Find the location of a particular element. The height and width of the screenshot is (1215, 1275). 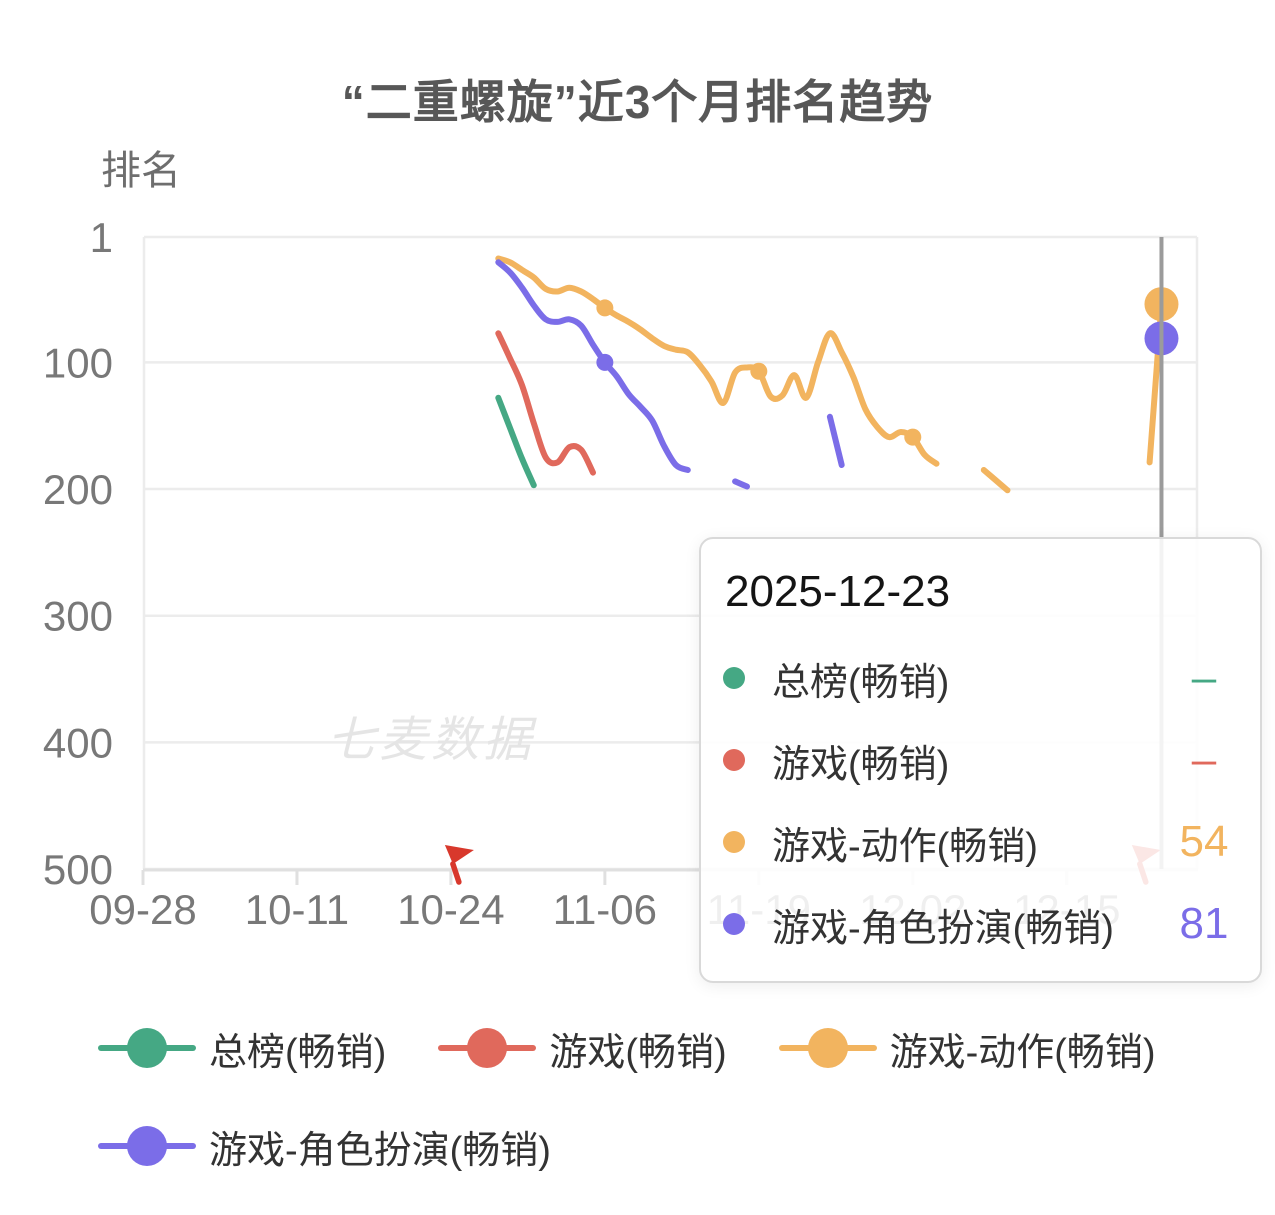

tooltip-row-game-rpg-bestseller: 游戏-角色扮演(畅销) 81 is located at coordinates (979, 924).